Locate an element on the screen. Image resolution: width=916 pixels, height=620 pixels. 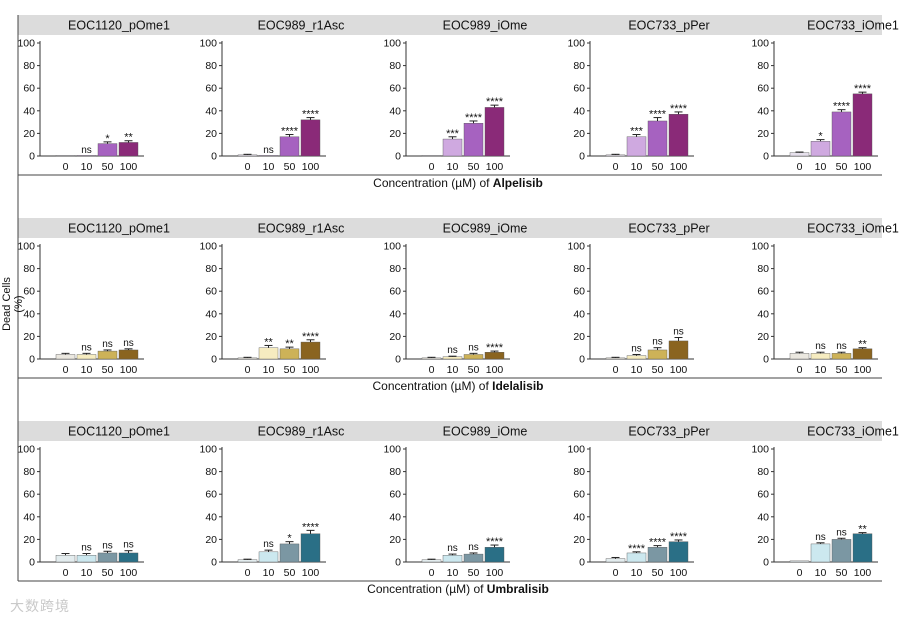
x-axis-label-drug: Umbralisib is located at coordinates (518, 589).